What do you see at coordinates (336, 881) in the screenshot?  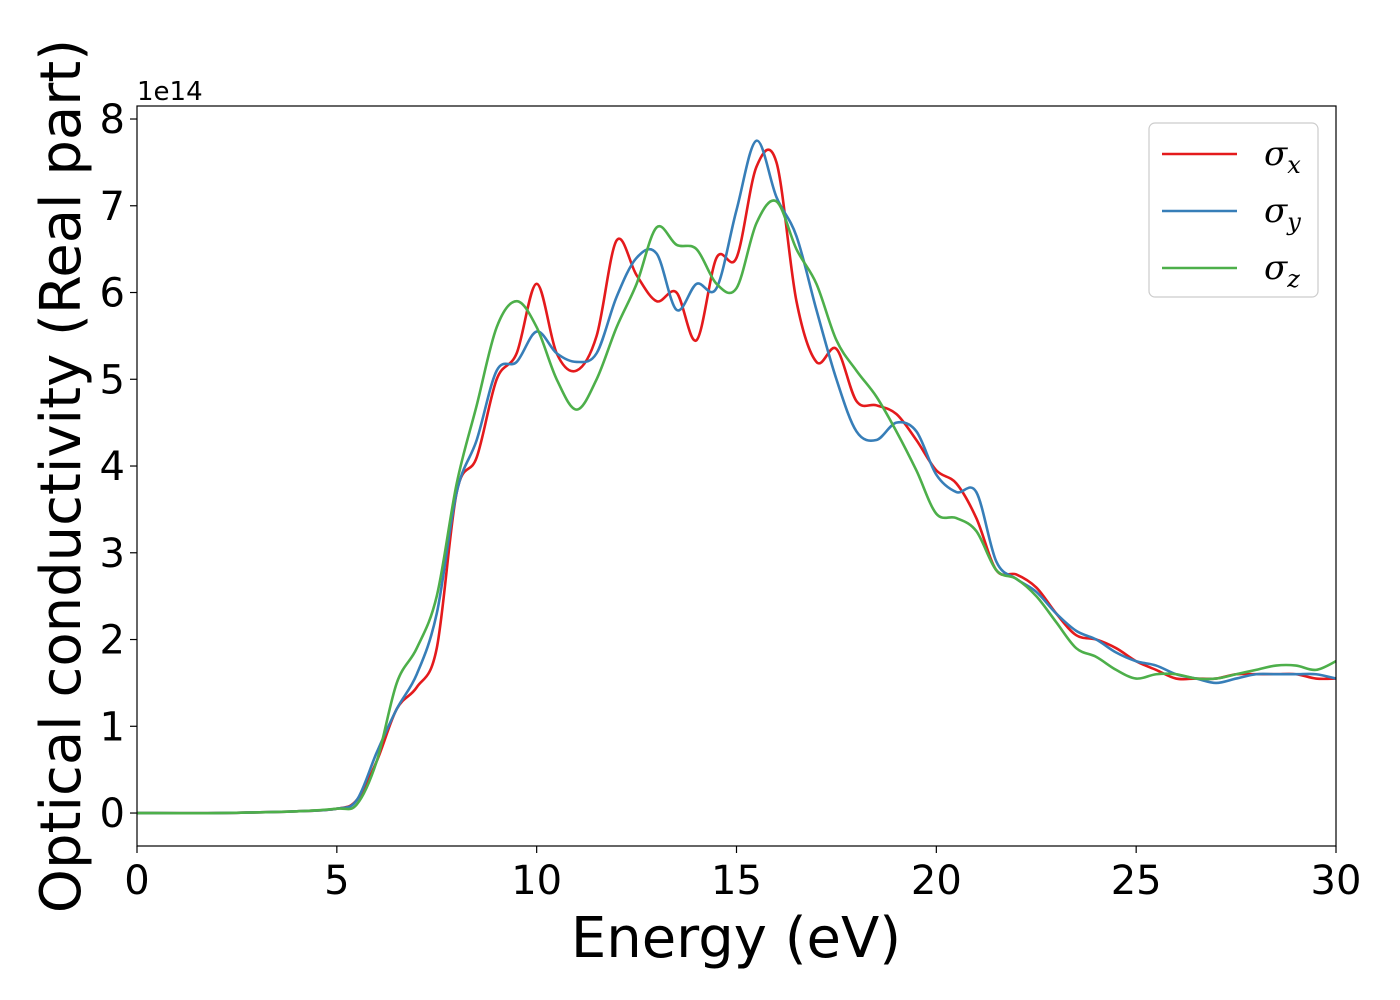 I see `x-tick-label: 5` at bounding box center [336, 881].